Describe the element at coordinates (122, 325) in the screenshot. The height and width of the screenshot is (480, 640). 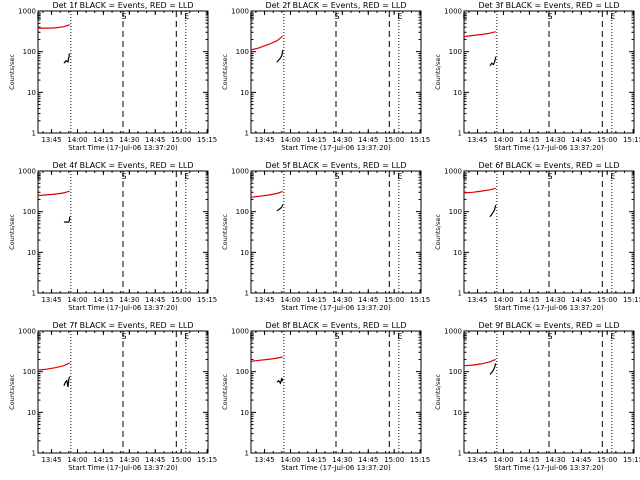
I see `panel-title: Det 7f BLACK = Events, RED = LLD` at that location.